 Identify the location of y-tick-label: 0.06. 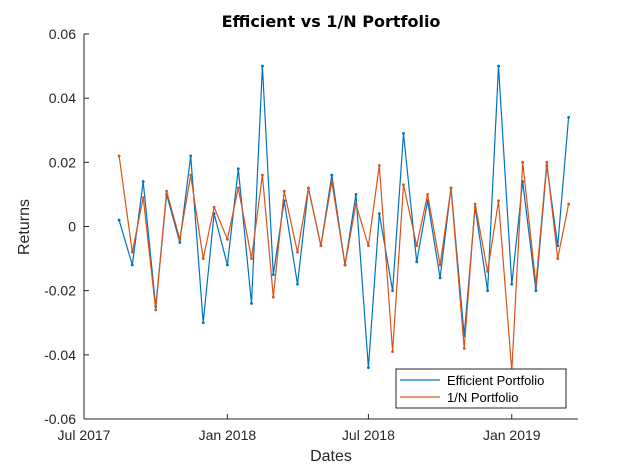
(62, 34).